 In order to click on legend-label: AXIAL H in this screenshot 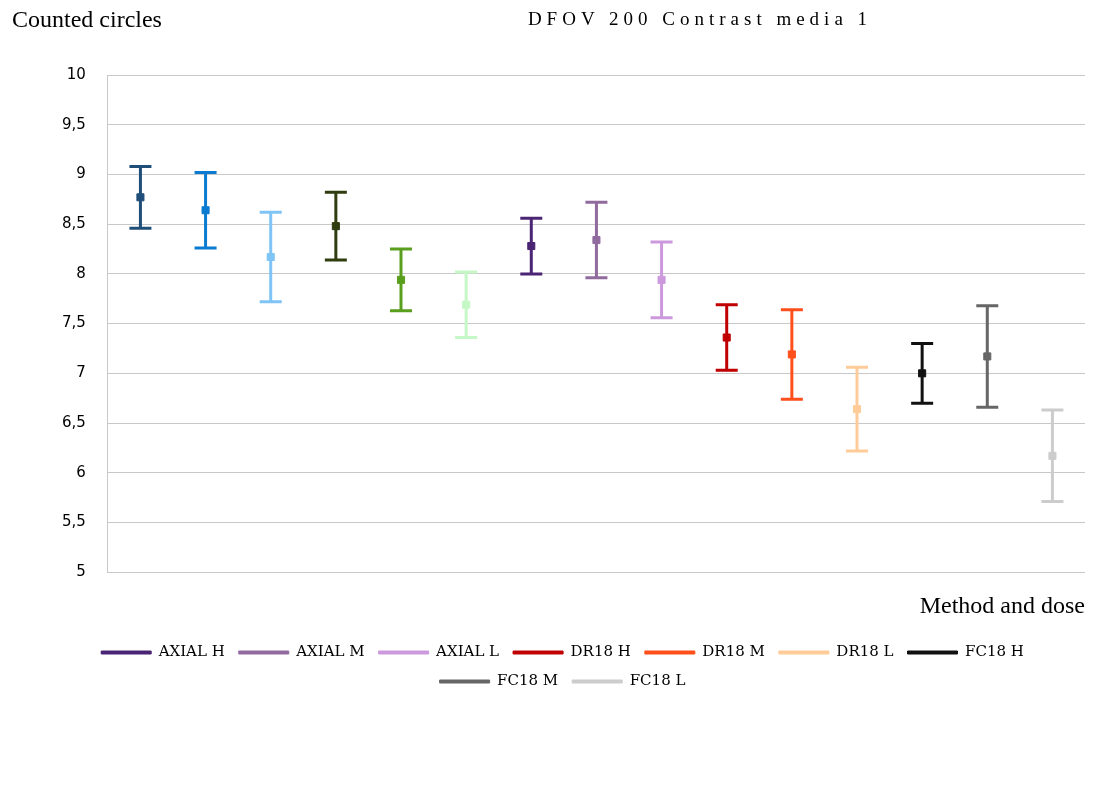, I will do `click(191, 651)`.